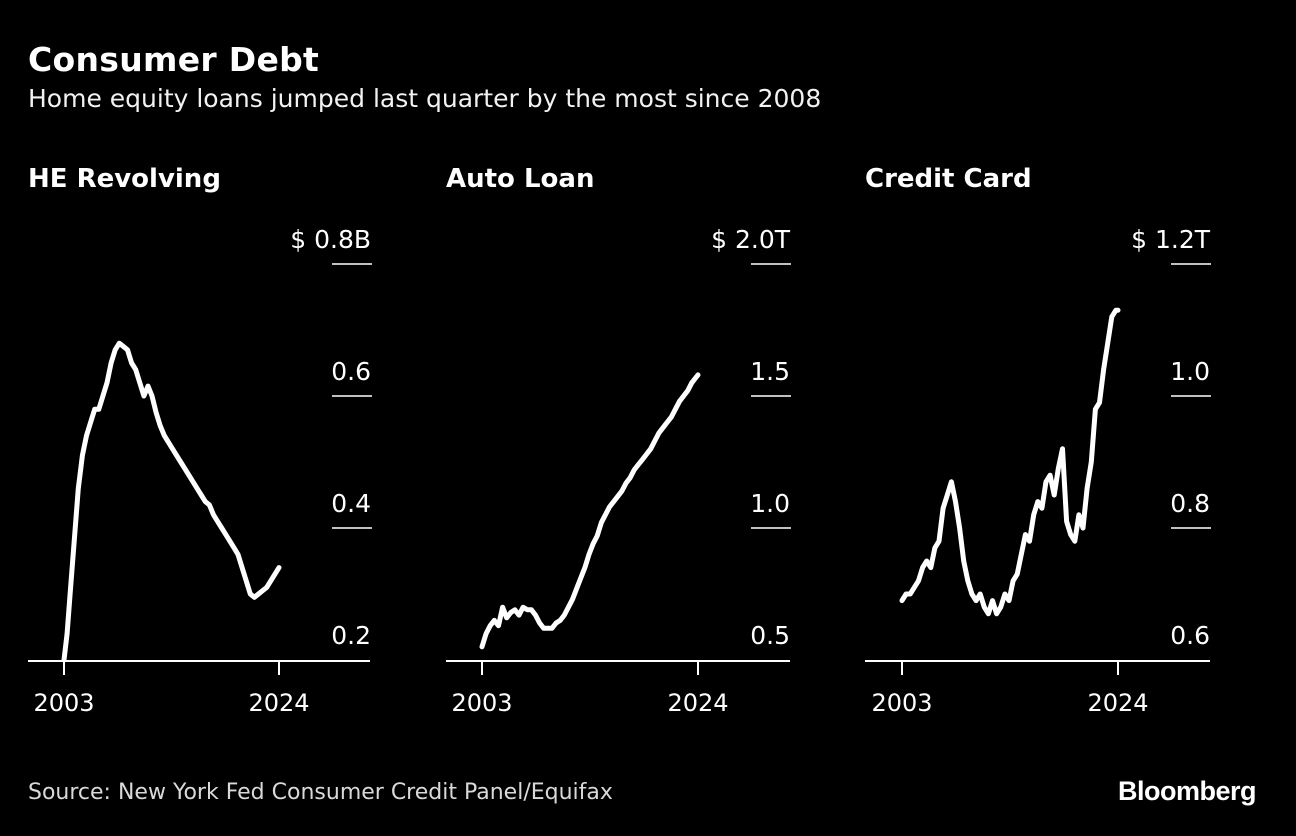 This screenshot has height=836, width=1296. Describe the element at coordinates (948, 179) in the screenshot. I see `panel-title: Credit Card` at that location.